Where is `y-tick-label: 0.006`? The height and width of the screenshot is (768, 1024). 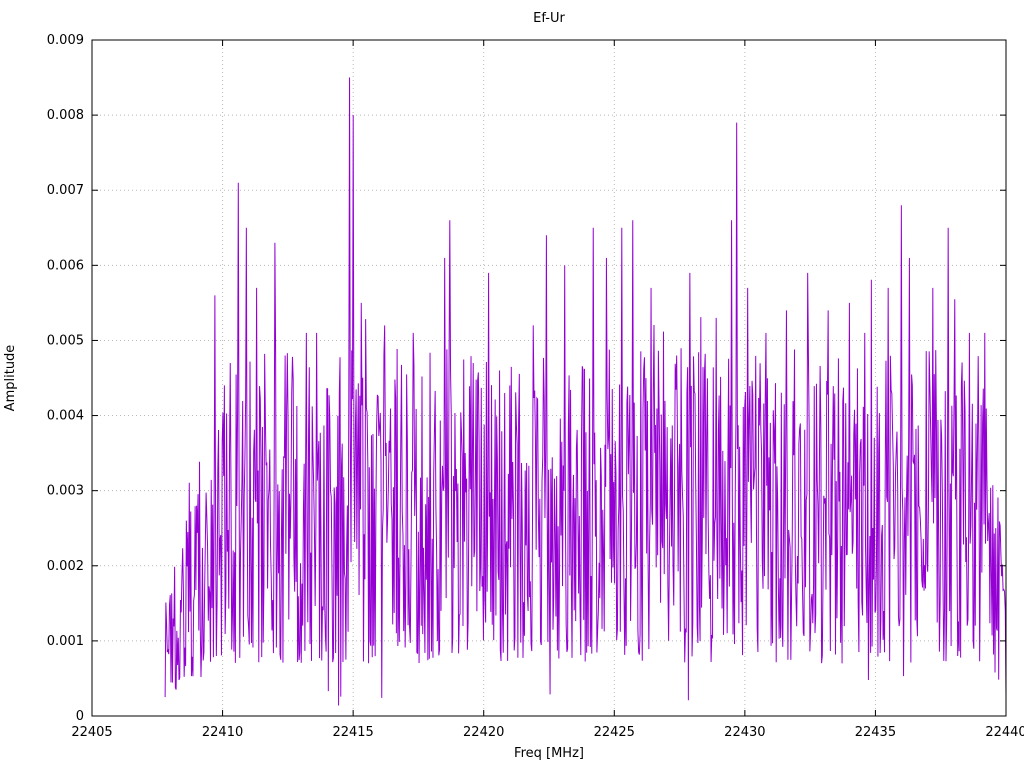 y-tick-label: 0.006 is located at coordinates (65, 265).